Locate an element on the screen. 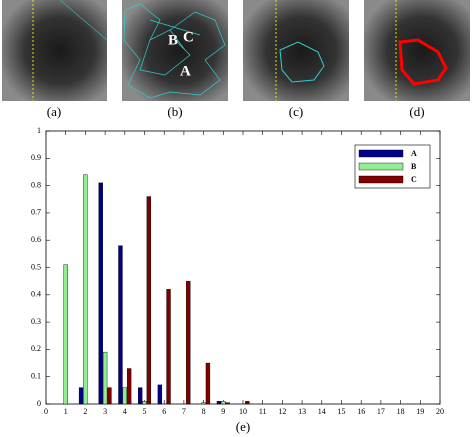 This screenshot has width=474, height=437. panel-d is located at coordinates (417, 50).